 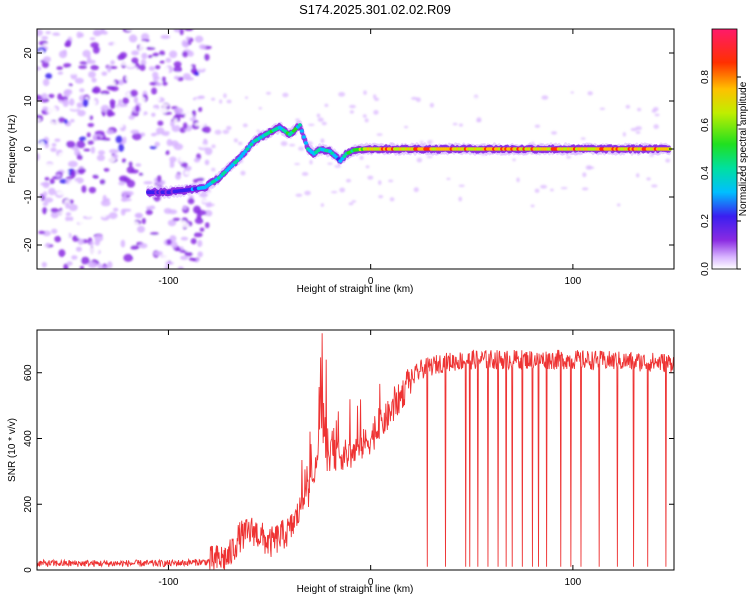 I want to click on snr-x-tick-label: 100, so click(x=573, y=582).